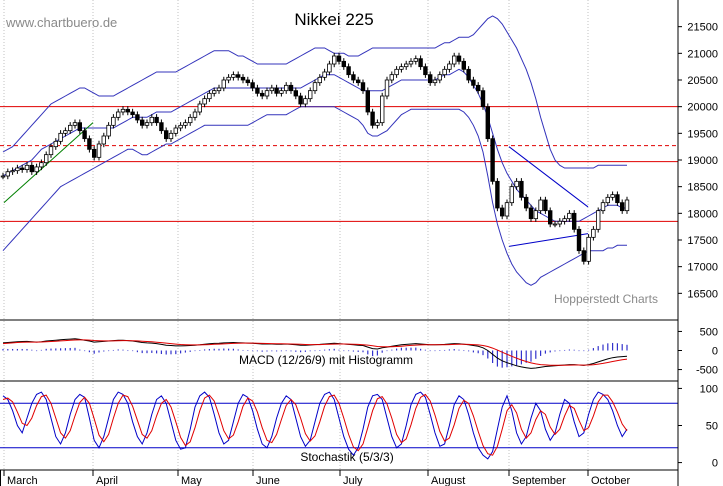 The image size is (723, 486). What do you see at coordinates (333, 19) in the screenshot?
I see `chart-title: Nikkei 225` at bounding box center [333, 19].